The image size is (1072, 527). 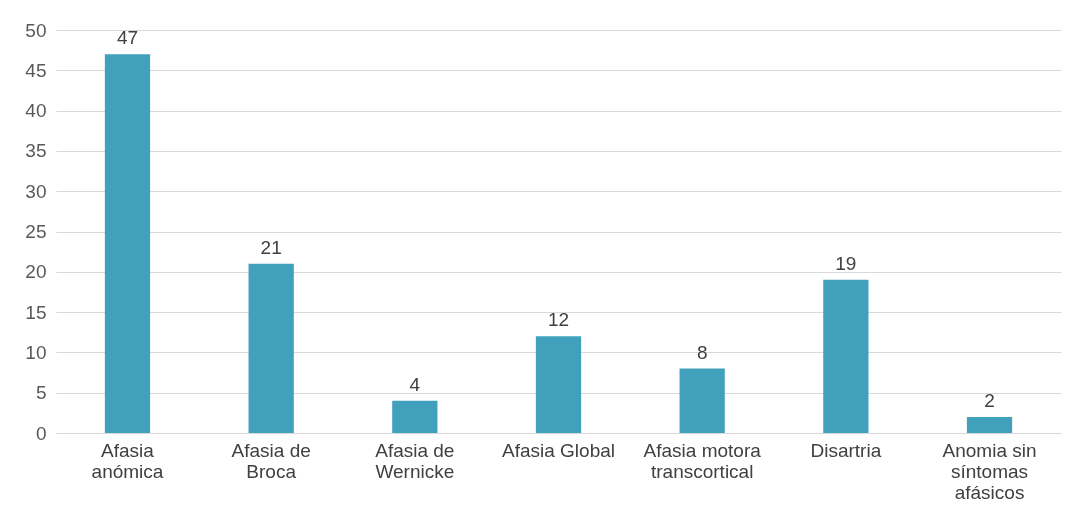 What do you see at coordinates (36, 231) in the screenshot?
I see `y-tick-label: 25` at bounding box center [36, 231].